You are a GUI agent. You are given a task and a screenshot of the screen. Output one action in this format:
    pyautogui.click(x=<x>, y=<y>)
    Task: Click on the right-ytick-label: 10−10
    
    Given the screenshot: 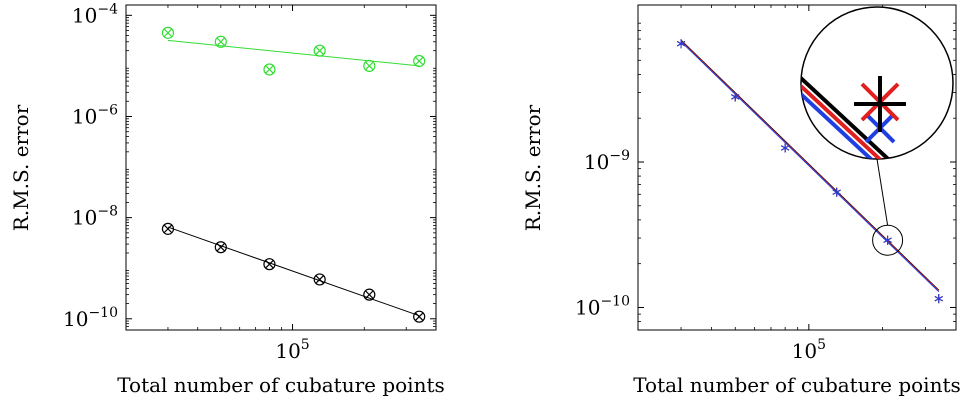 What is the action you would take?
    pyautogui.click(x=602, y=306)
    